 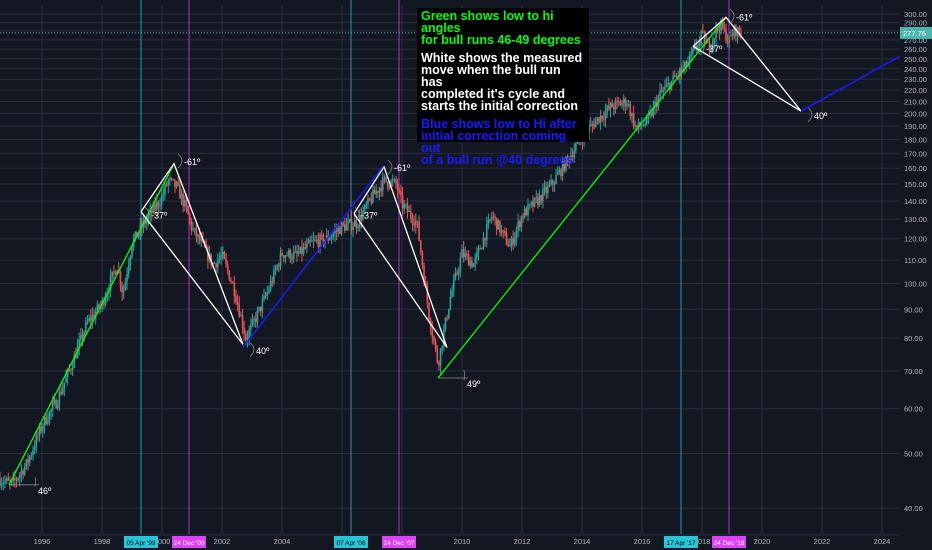 What do you see at coordinates (263, 351) in the screenshot?
I see `angle-label: 40º` at bounding box center [263, 351].